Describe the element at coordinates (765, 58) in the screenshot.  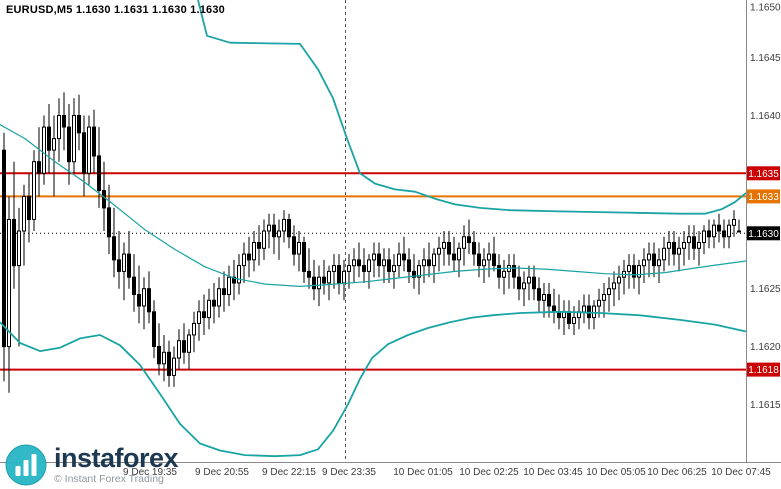
I see `price-axis-label: 1.1645` at that location.